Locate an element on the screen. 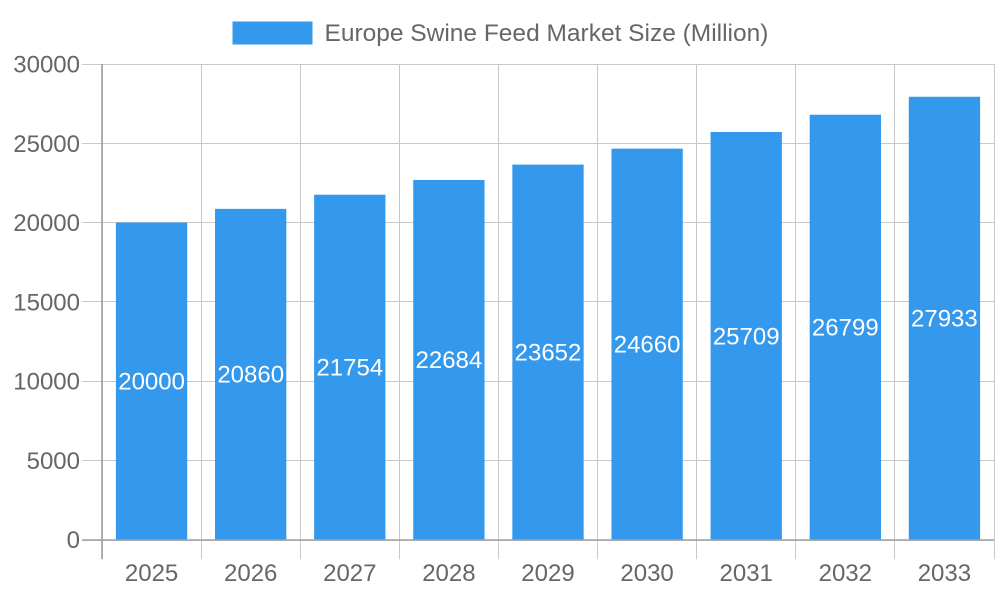  svg-text: 26799 is located at coordinates (845, 328).